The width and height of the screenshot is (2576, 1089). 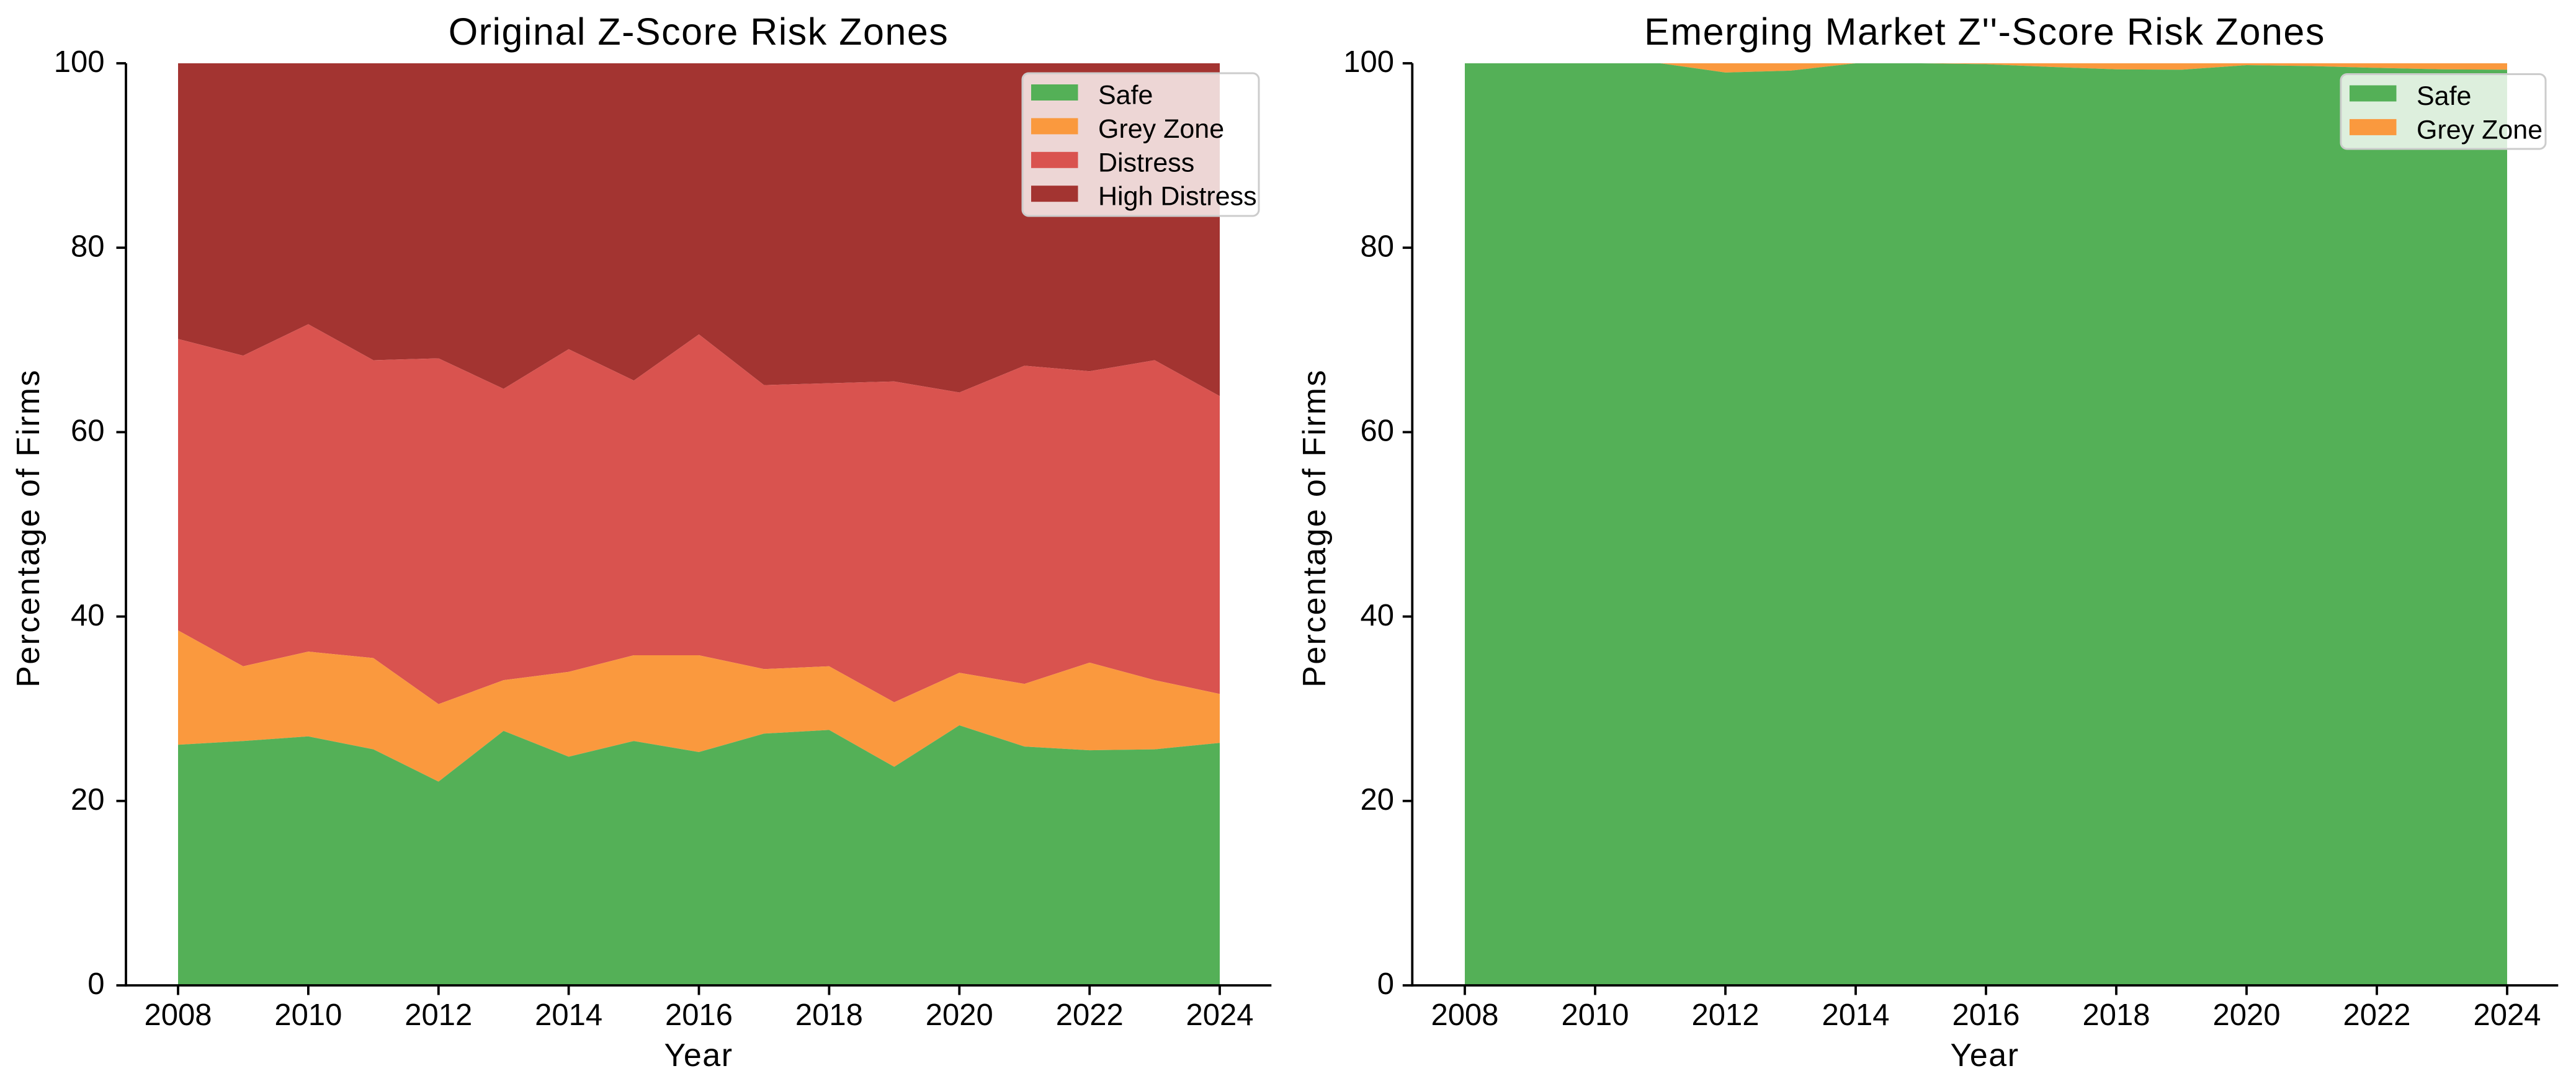 What do you see at coordinates (1146, 162) in the screenshot?
I see `svg-text: Distress` at bounding box center [1146, 162].